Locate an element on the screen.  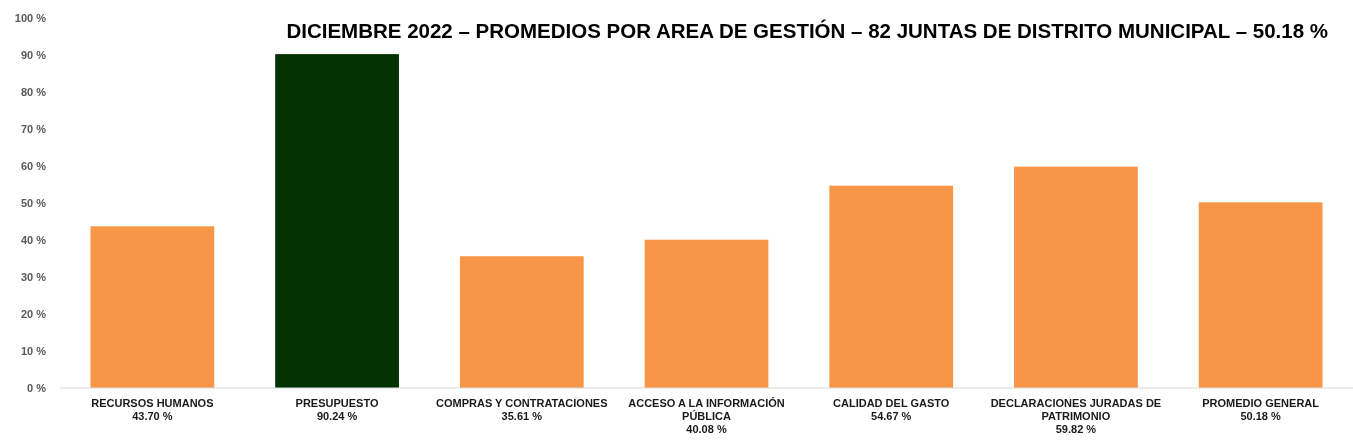
data-label: 43.70 % is located at coordinates (152, 416).